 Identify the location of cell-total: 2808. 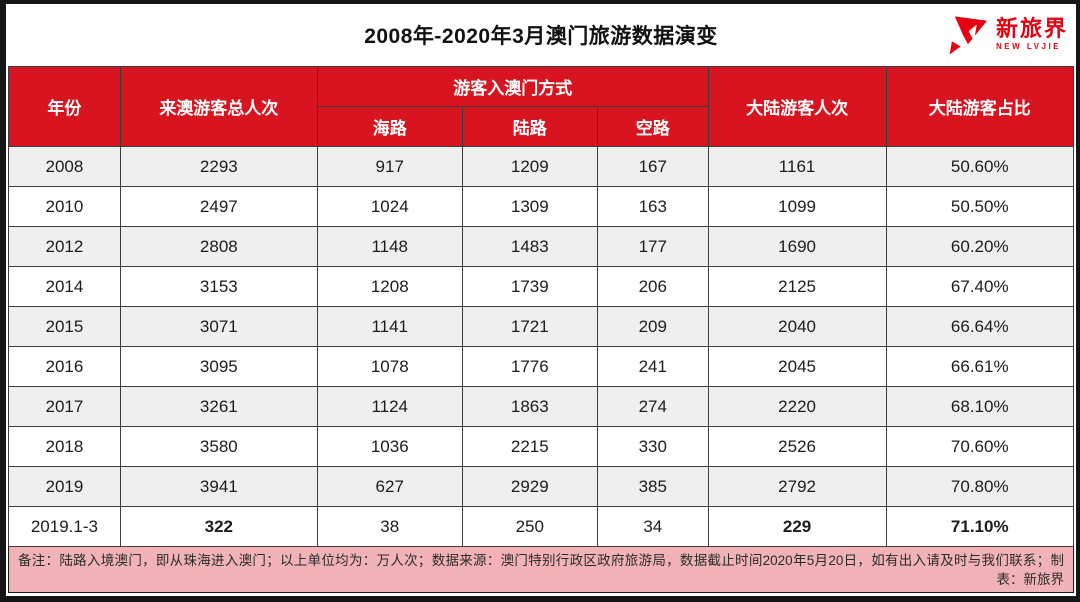
(218, 246).